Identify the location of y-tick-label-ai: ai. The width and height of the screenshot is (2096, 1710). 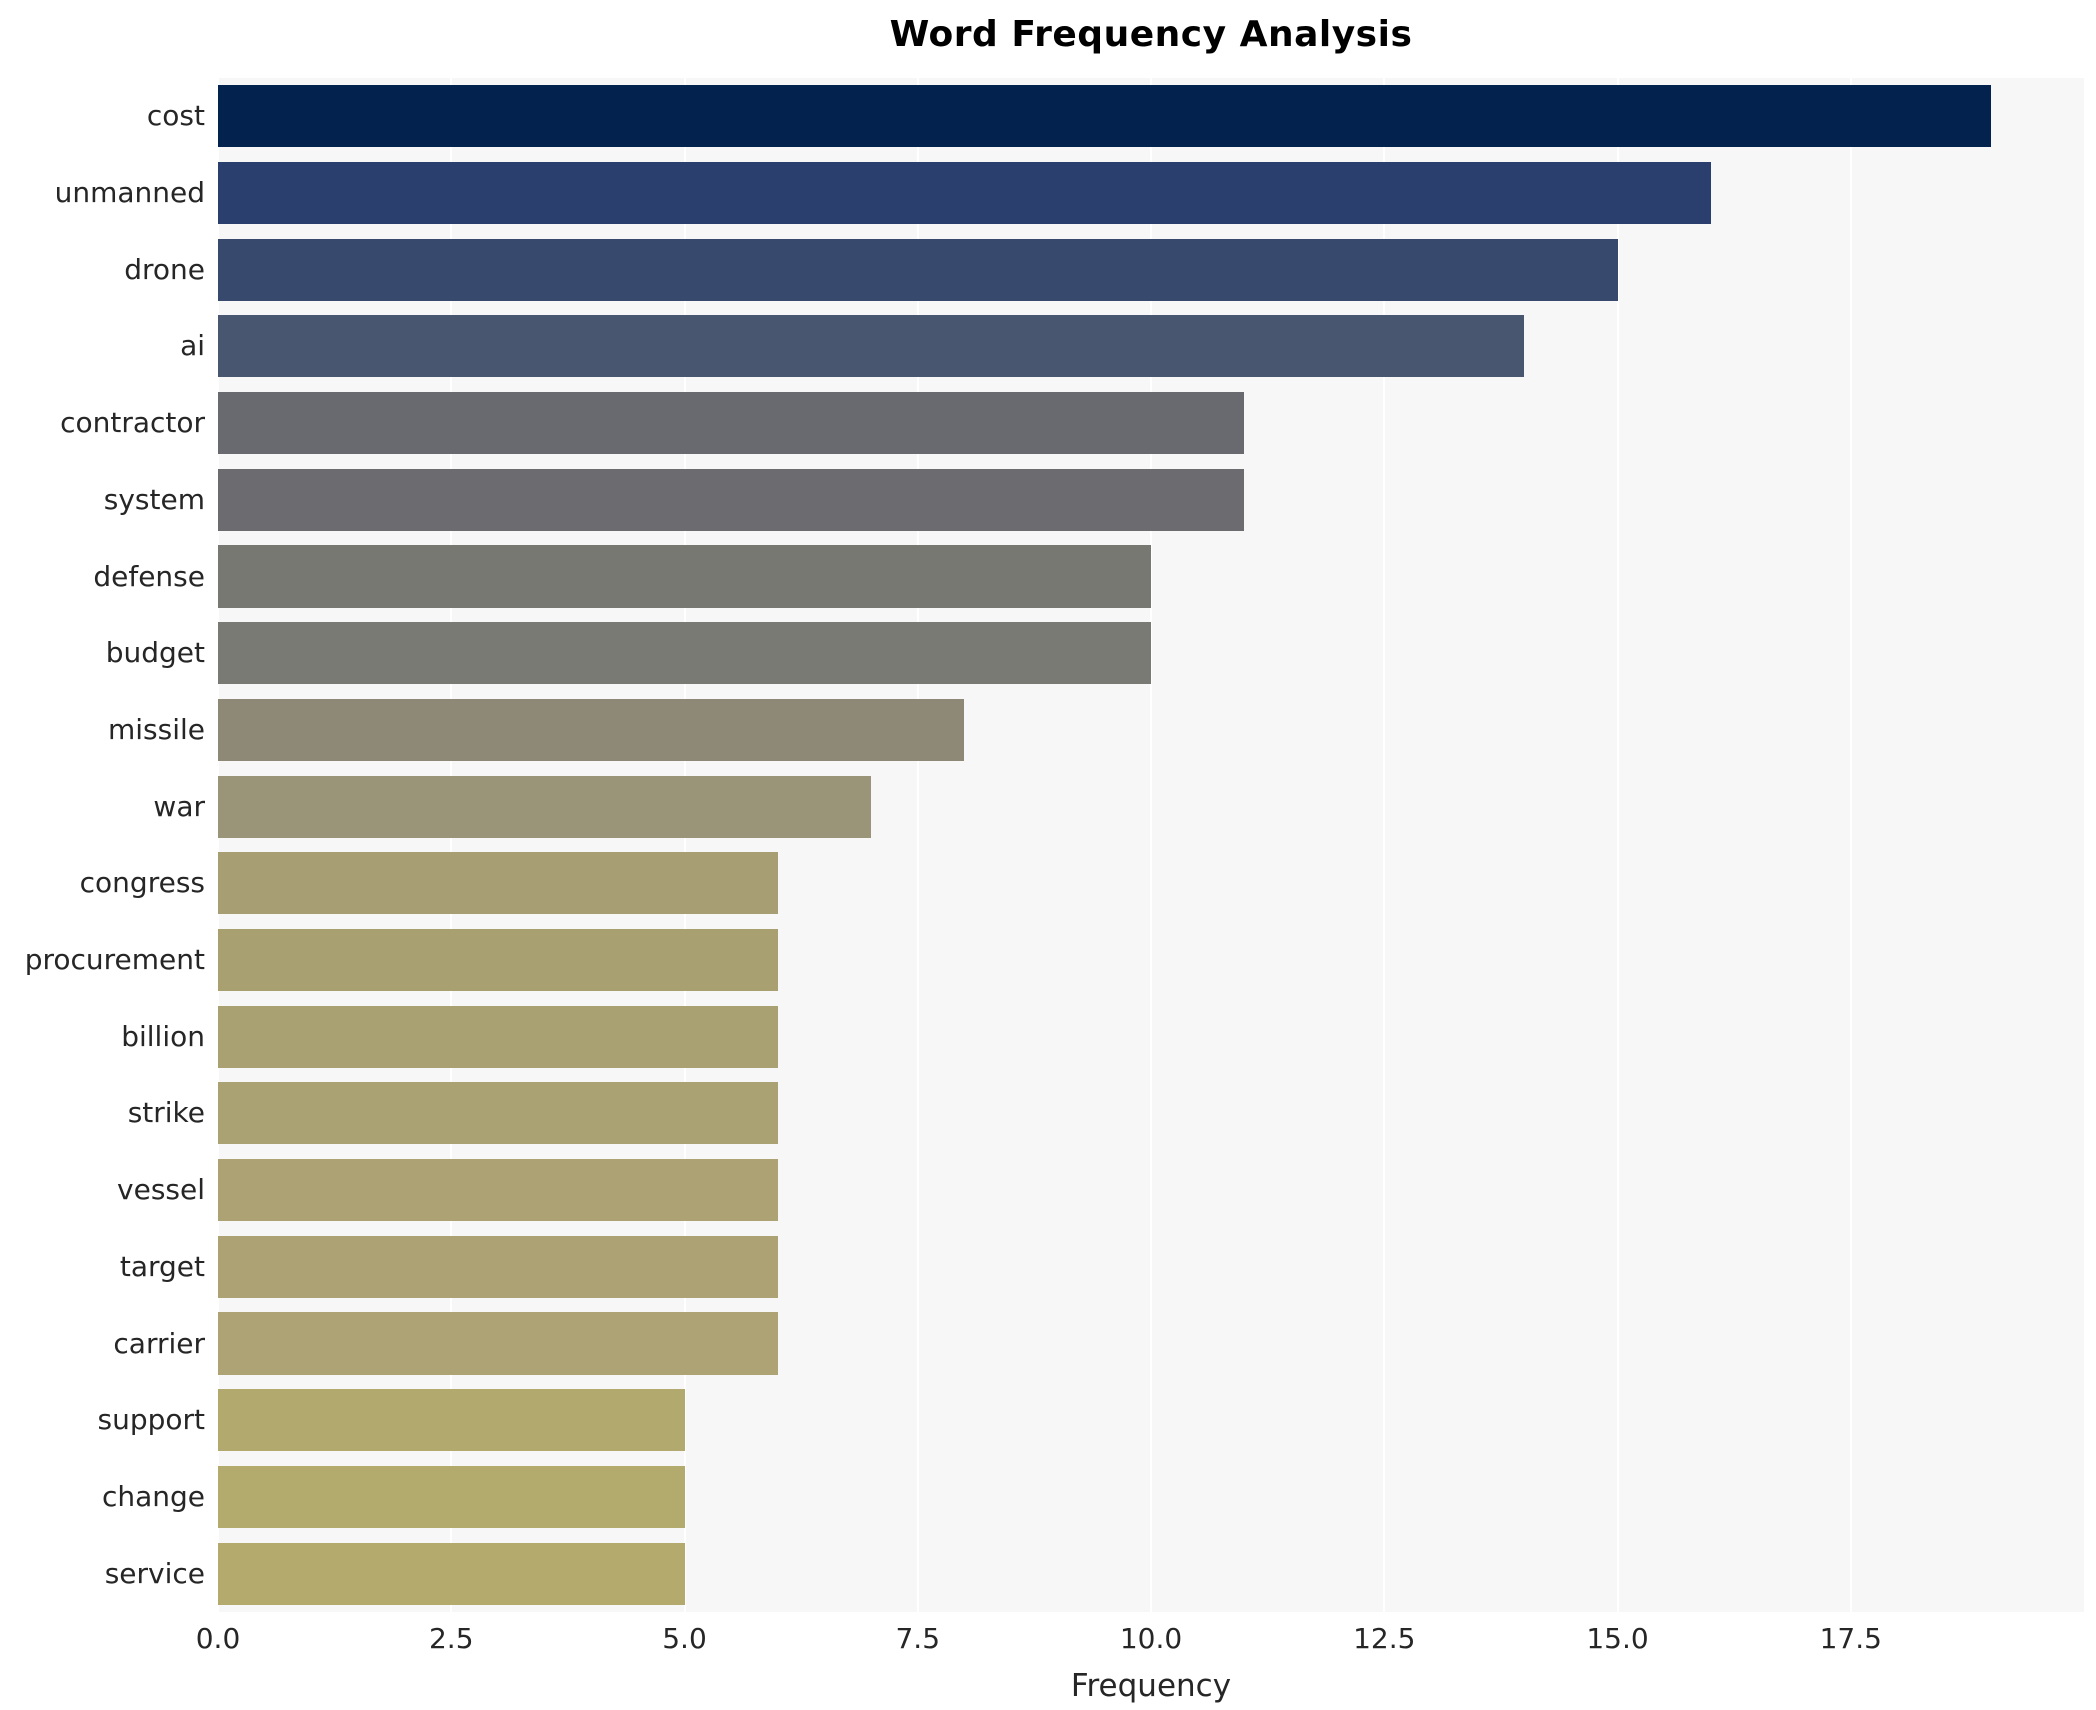
(192, 346).